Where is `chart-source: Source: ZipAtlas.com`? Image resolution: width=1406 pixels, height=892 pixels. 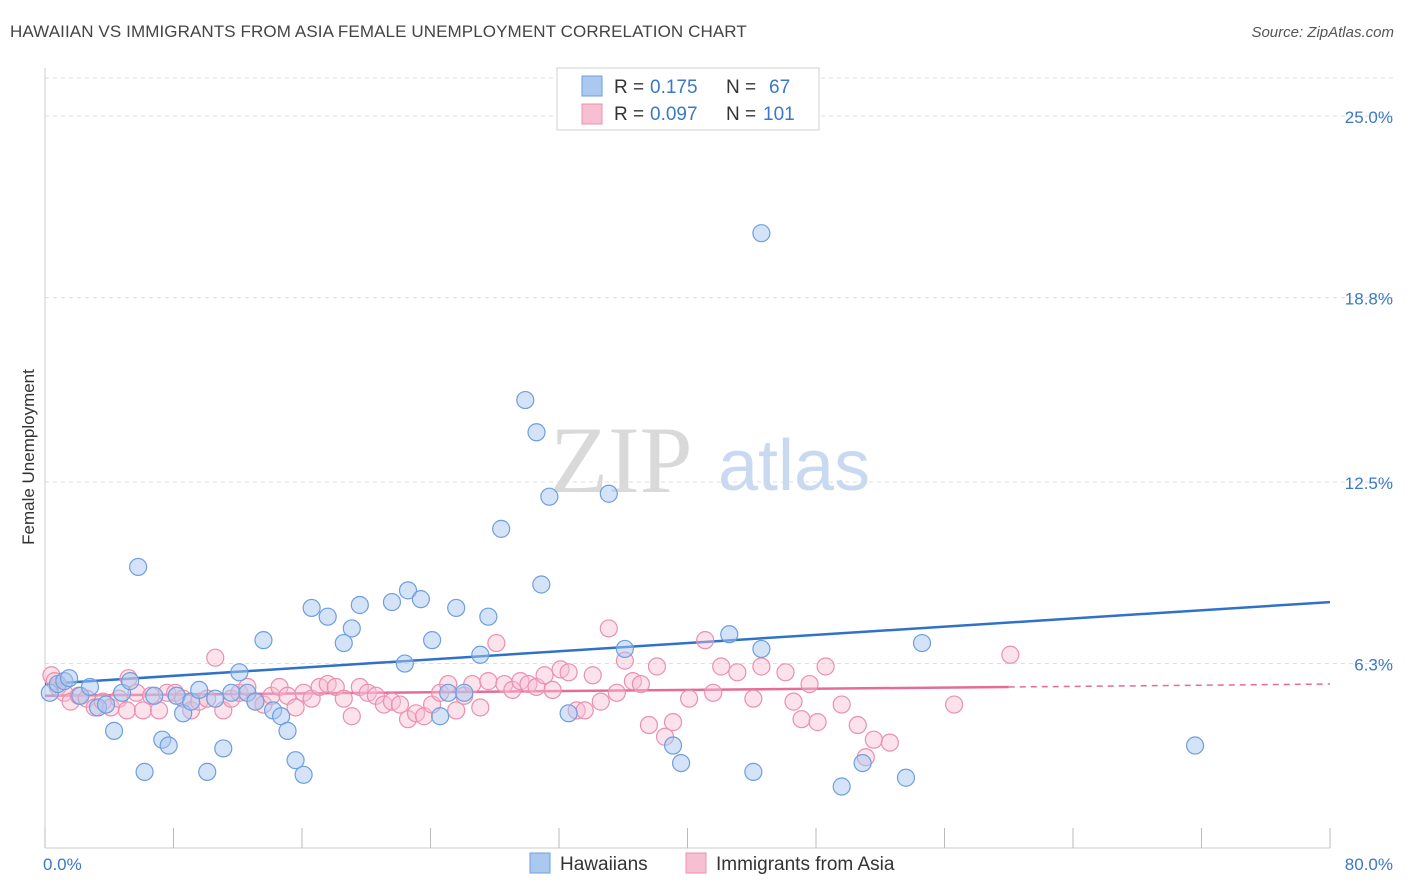 chart-source: Source: ZipAtlas.com is located at coordinates (1322, 32).